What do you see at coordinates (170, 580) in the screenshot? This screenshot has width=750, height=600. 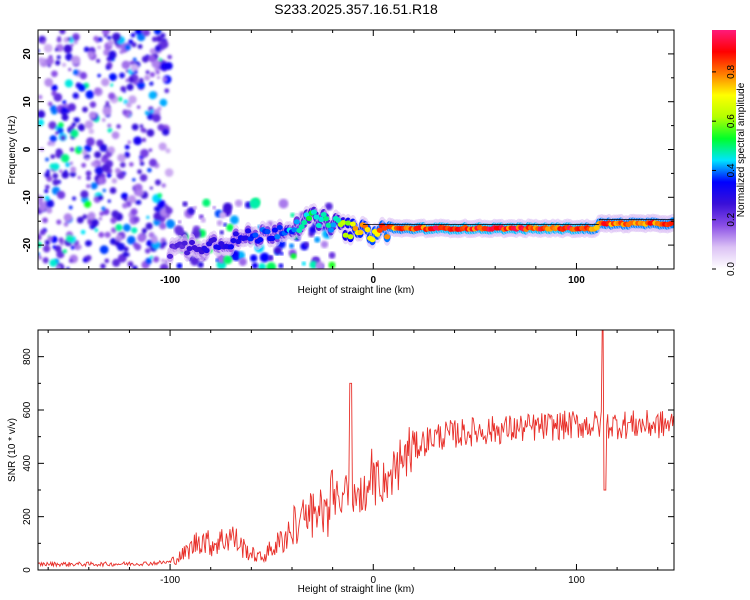 I see `snr-x-tick-label: -100` at bounding box center [170, 580].